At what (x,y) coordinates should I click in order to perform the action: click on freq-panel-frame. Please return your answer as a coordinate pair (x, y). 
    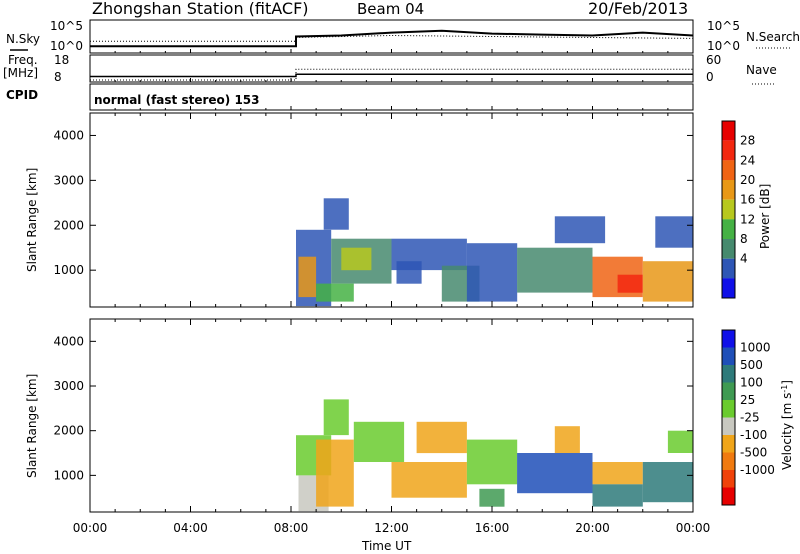
    Looking at the image, I should click on (391, 68).